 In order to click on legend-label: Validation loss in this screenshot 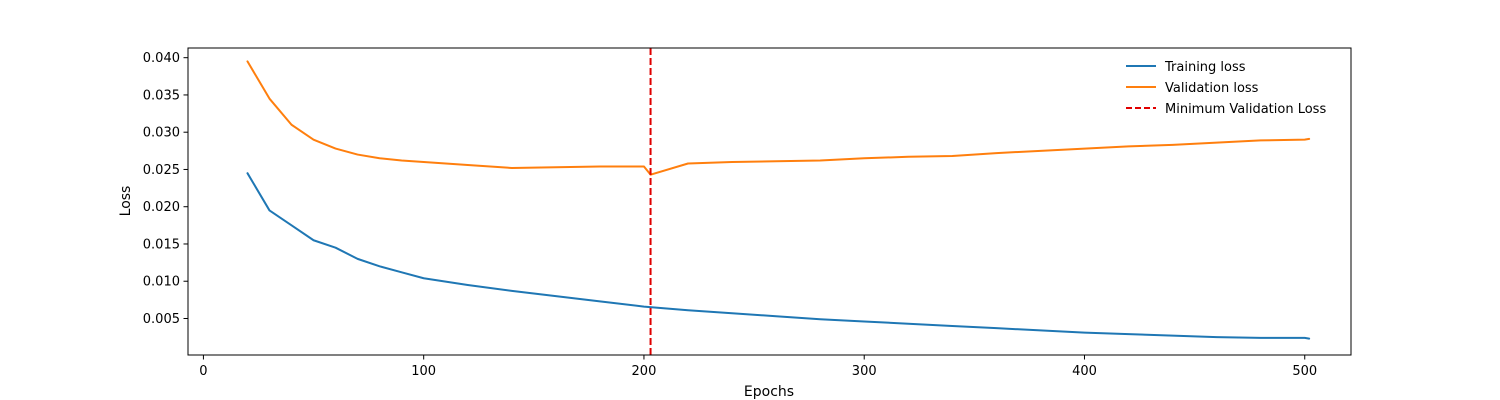, I will do `click(1212, 88)`.